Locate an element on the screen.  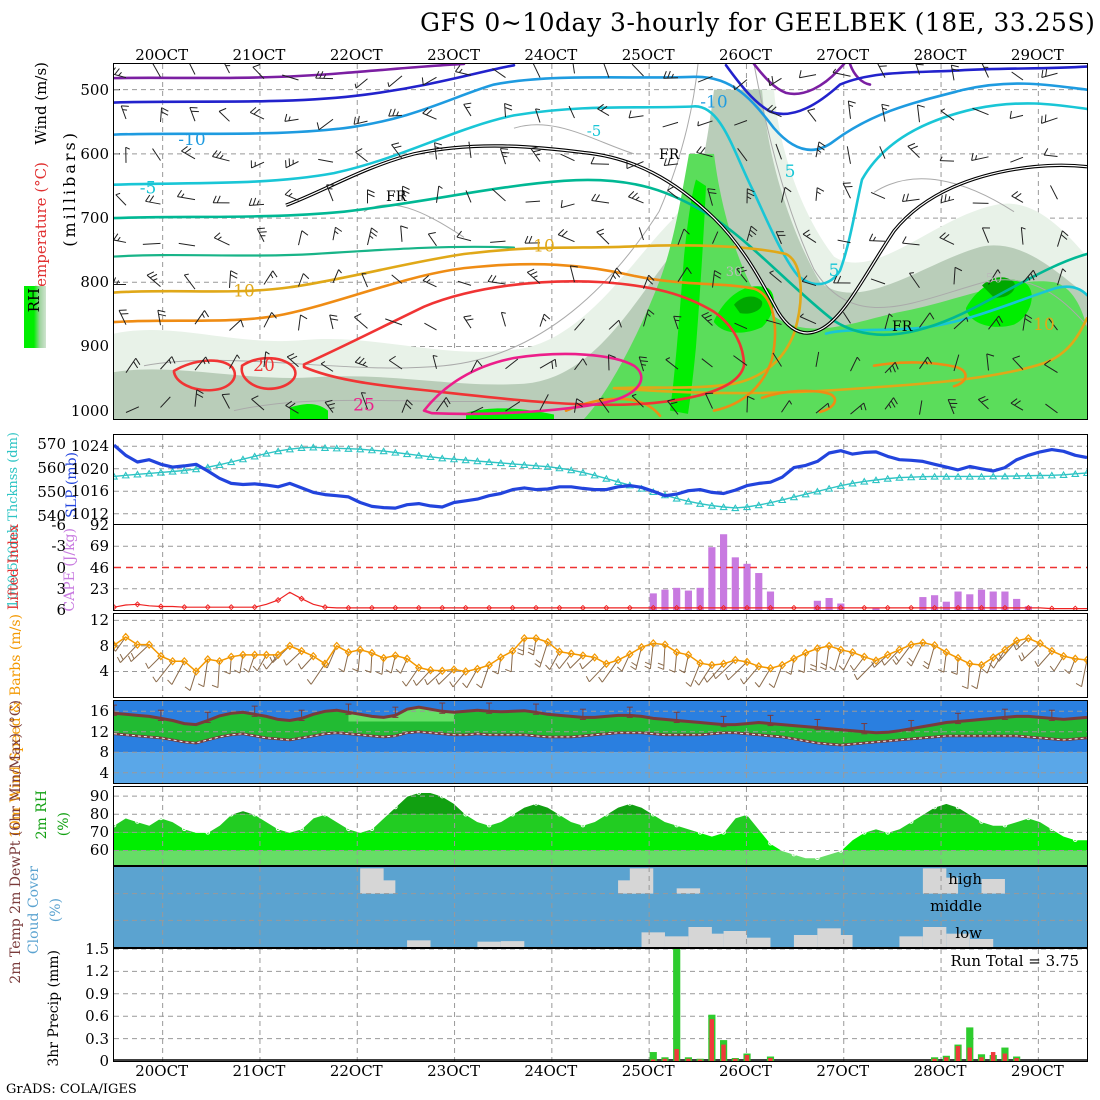
axis-tick-label: 46 is located at coordinates (99, 567).